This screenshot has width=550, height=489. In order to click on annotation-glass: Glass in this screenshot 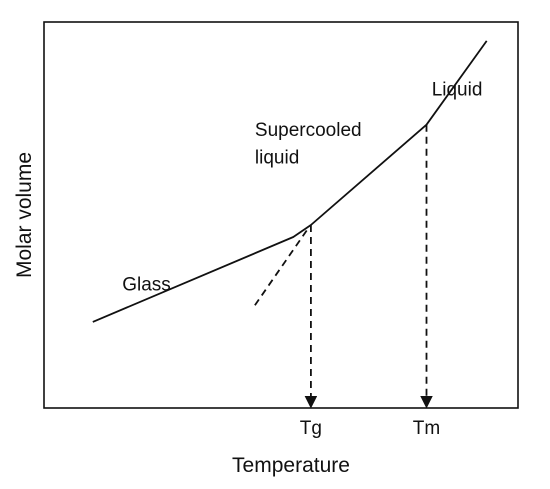, I will do `click(146, 285)`.